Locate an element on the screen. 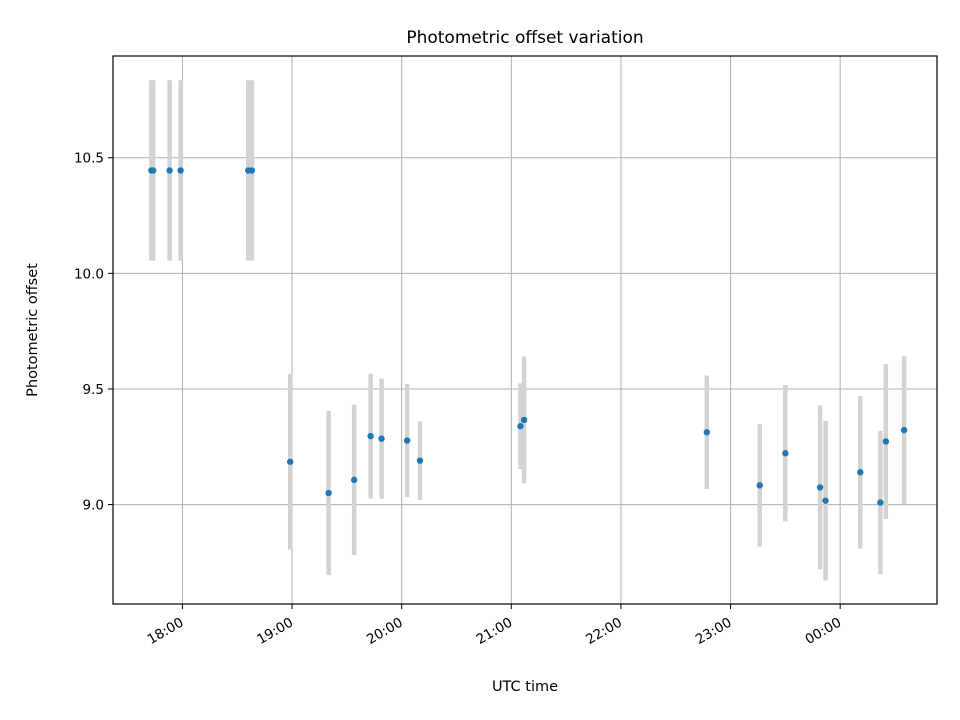 Image resolution: width=960 pixels, height=720 pixels. y-tick-label: 10.0 is located at coordinates (89, 274).